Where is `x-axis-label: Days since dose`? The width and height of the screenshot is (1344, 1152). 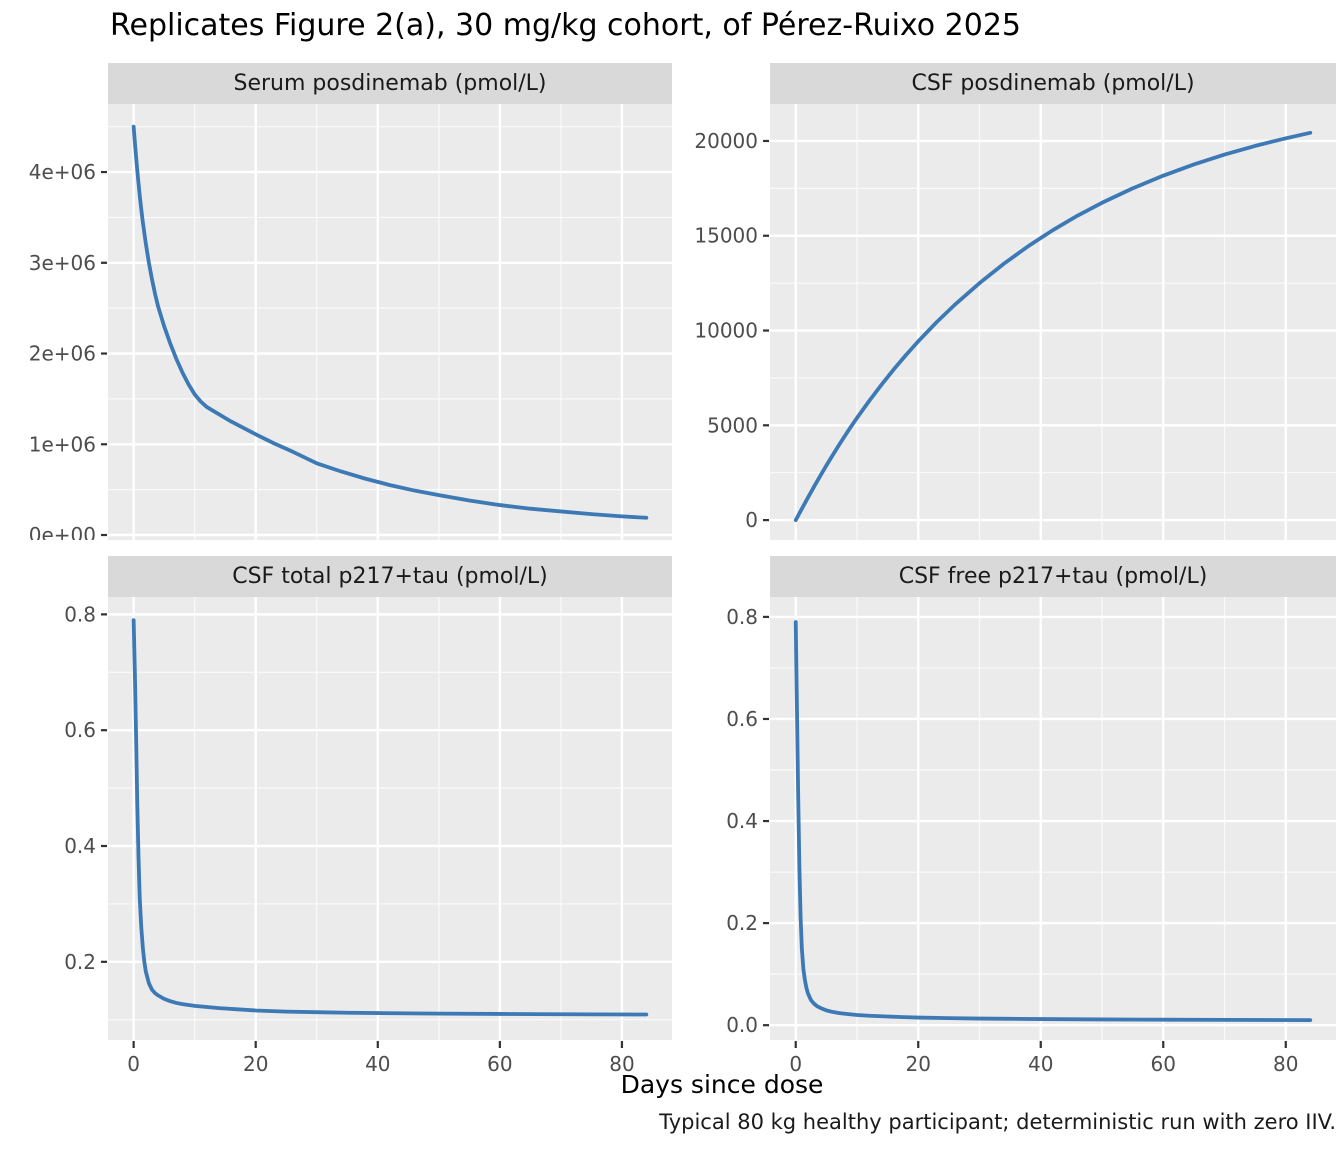 x-axis-label: Days since dose is located at coordinates (722, 1084).